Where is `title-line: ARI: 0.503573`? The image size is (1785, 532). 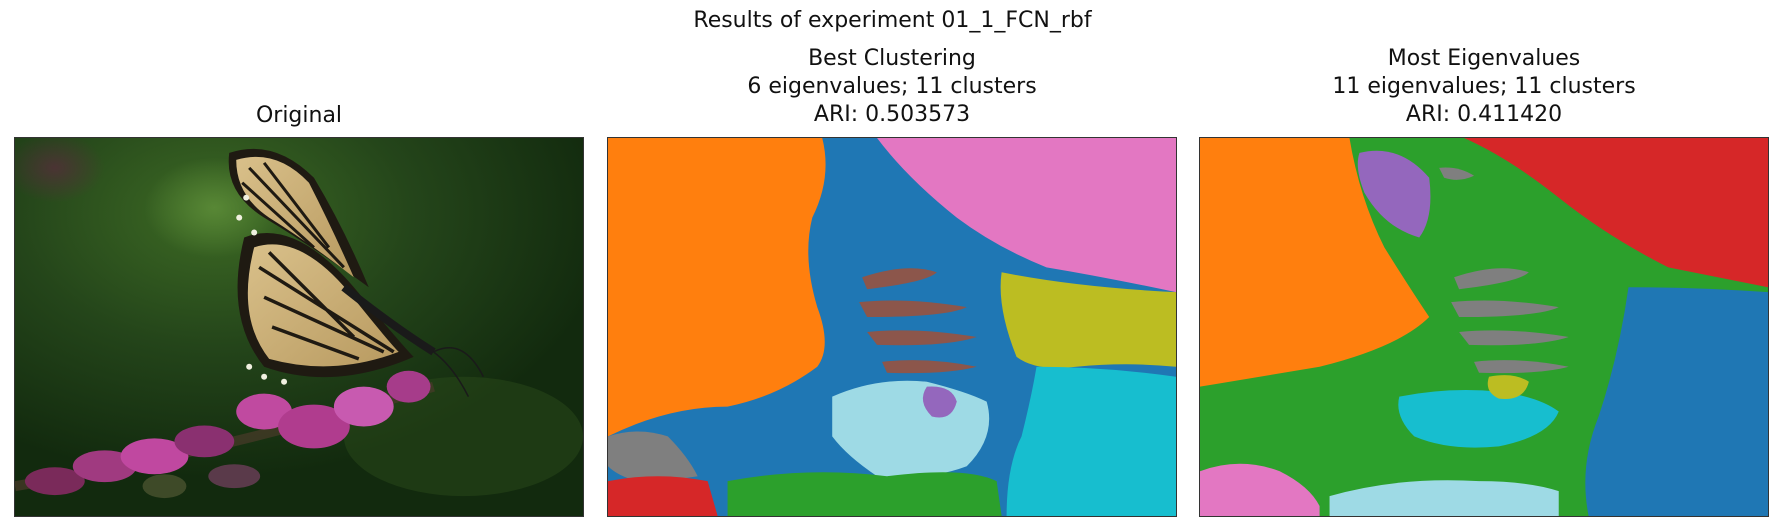
title-line: ARI: 0.503573 is located at coordinates (892, 114).